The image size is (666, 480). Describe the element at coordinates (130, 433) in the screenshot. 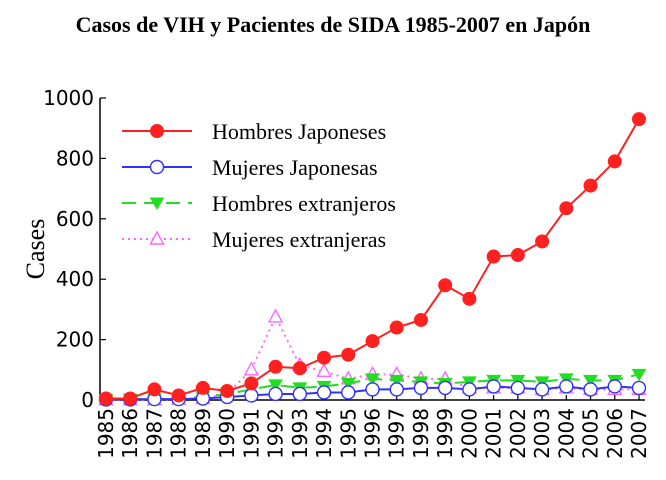

I see `x-tick-label: 1986` at that location.